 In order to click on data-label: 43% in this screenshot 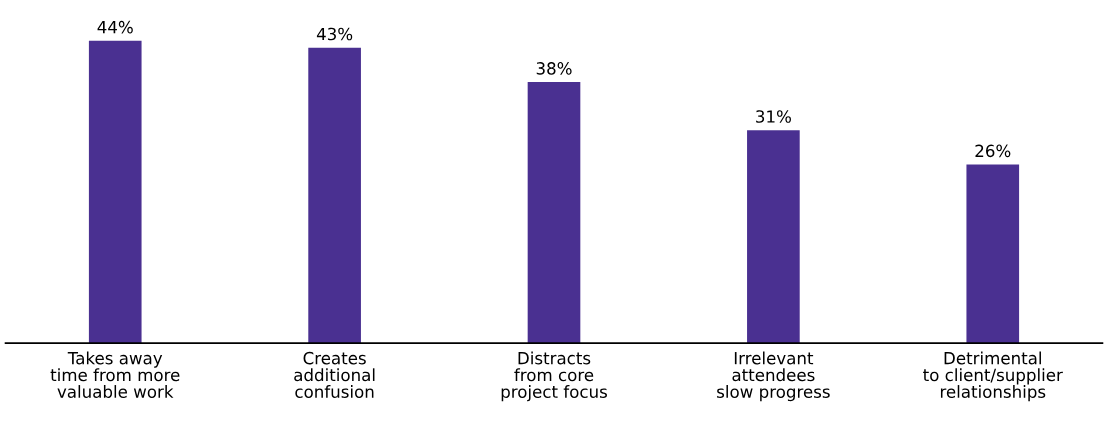, I will do `click(334, 34)`.